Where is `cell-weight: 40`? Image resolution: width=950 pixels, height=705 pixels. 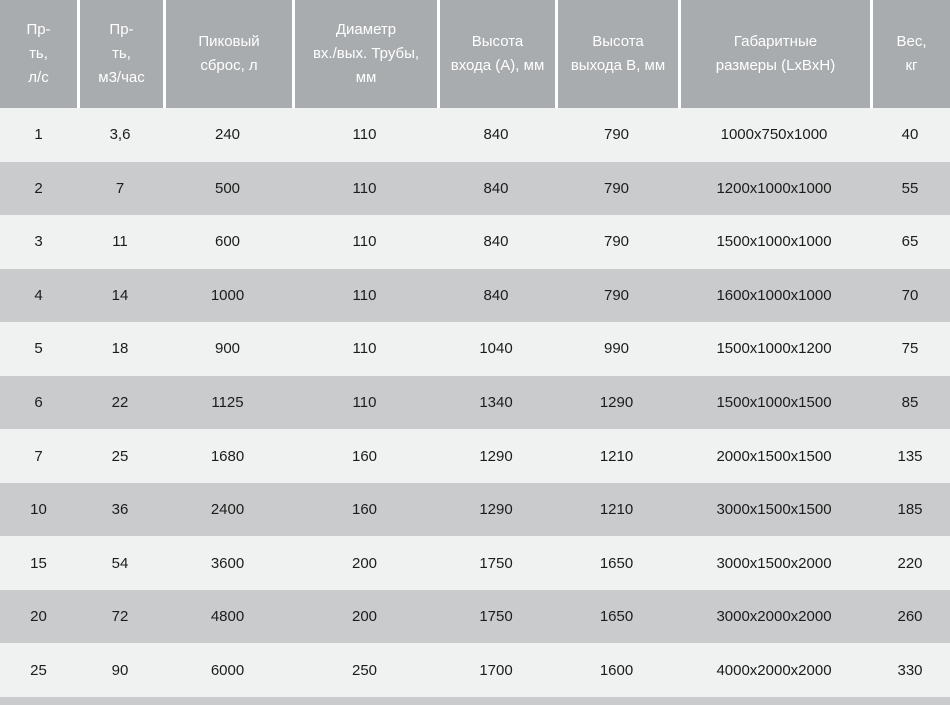
cell-weight: 40 is located at coordinates (910, 135).